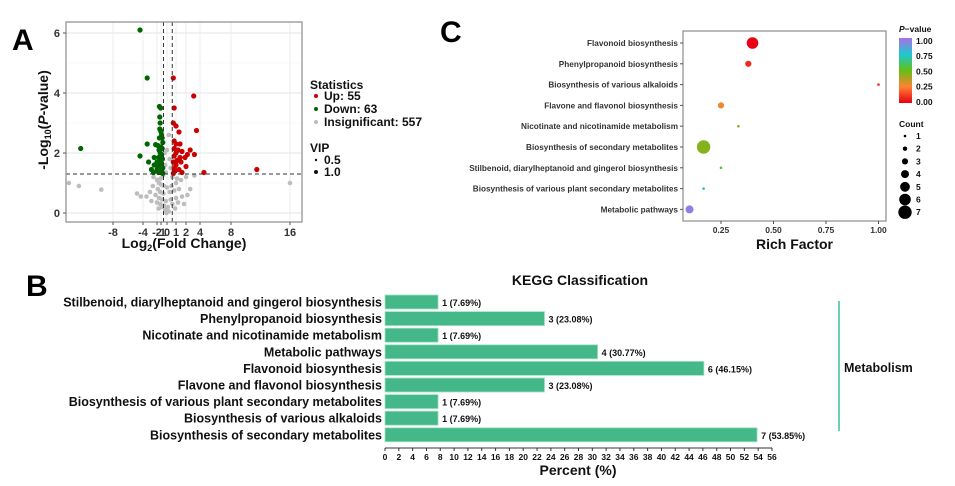 Image resolution: width=955 pixels, height=486 pixels. What do you see at coordinates (634, 457) in the screenshot?
I see `x-tick-label: 36` at bounding box center [634, 457].